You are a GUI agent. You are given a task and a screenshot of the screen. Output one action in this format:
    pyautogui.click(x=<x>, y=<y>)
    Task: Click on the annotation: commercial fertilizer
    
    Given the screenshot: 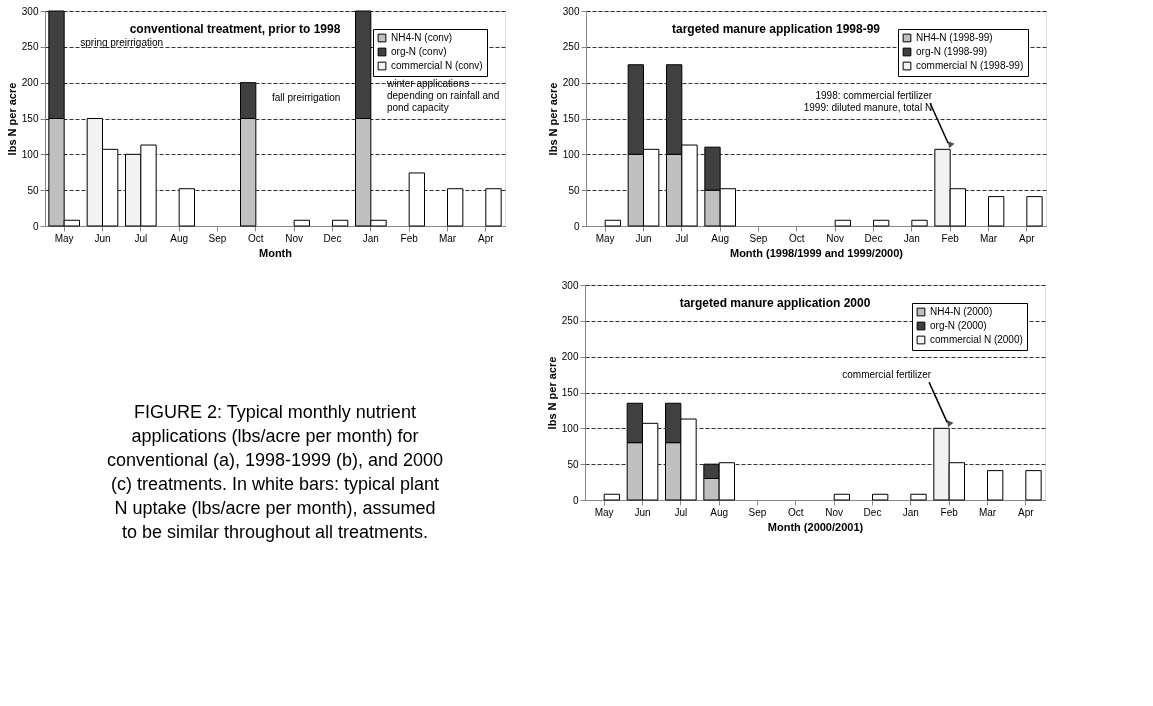 What is the action you would take?
    pyautogui.click(x=887, y=375)
    